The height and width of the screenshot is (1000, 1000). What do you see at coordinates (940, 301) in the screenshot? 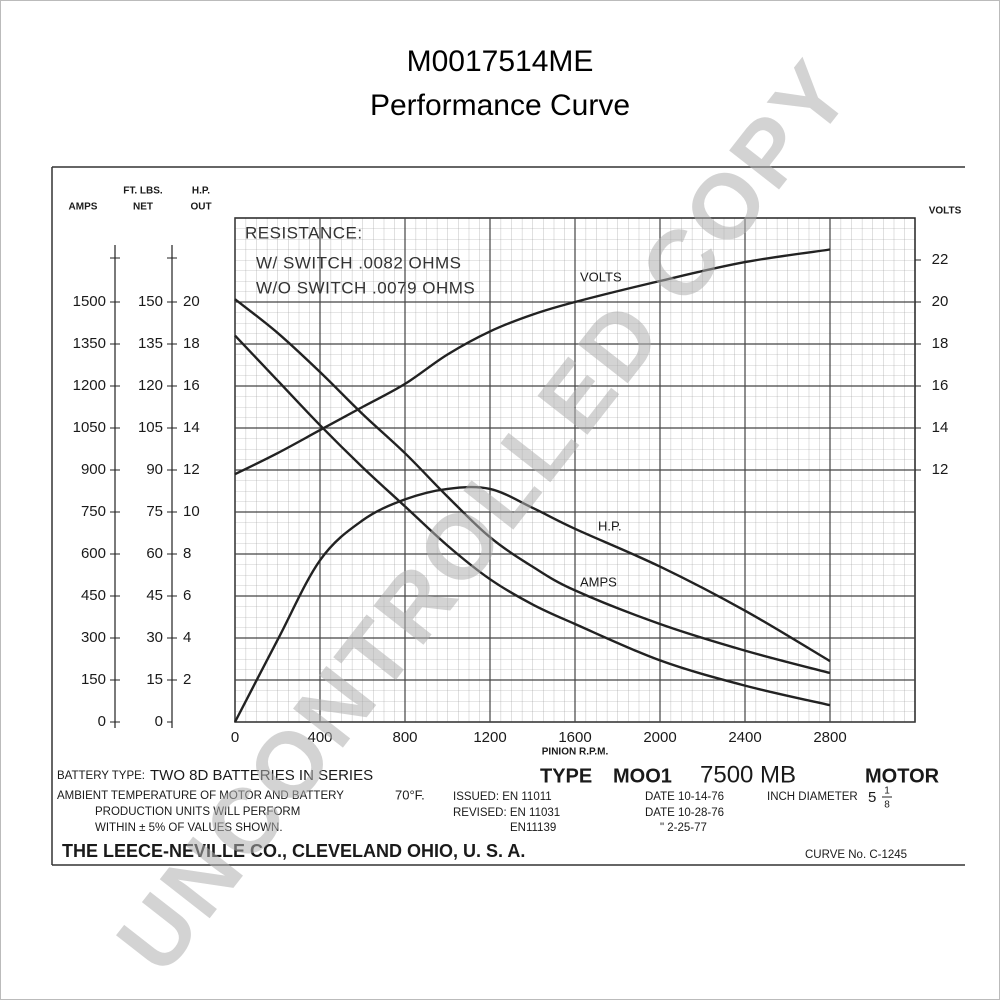
I see `y2-tick-label: 20` at bounding box center [940, 301].